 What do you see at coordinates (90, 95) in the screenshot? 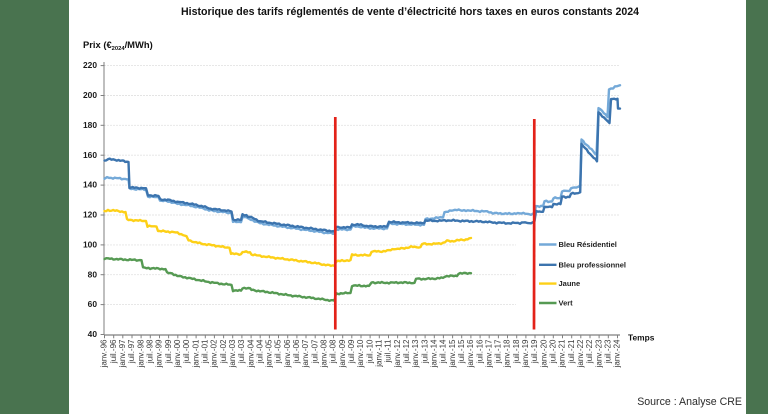
I see `svg-text: 200` at bounding box center [90, 95].